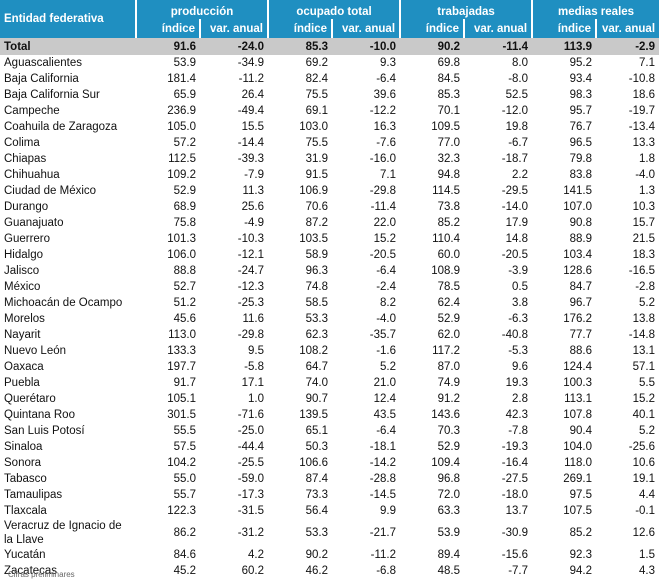  Describe the element at coordinates (250, 111) in the screenshot. I see `value-cell: -49.4` at that location.